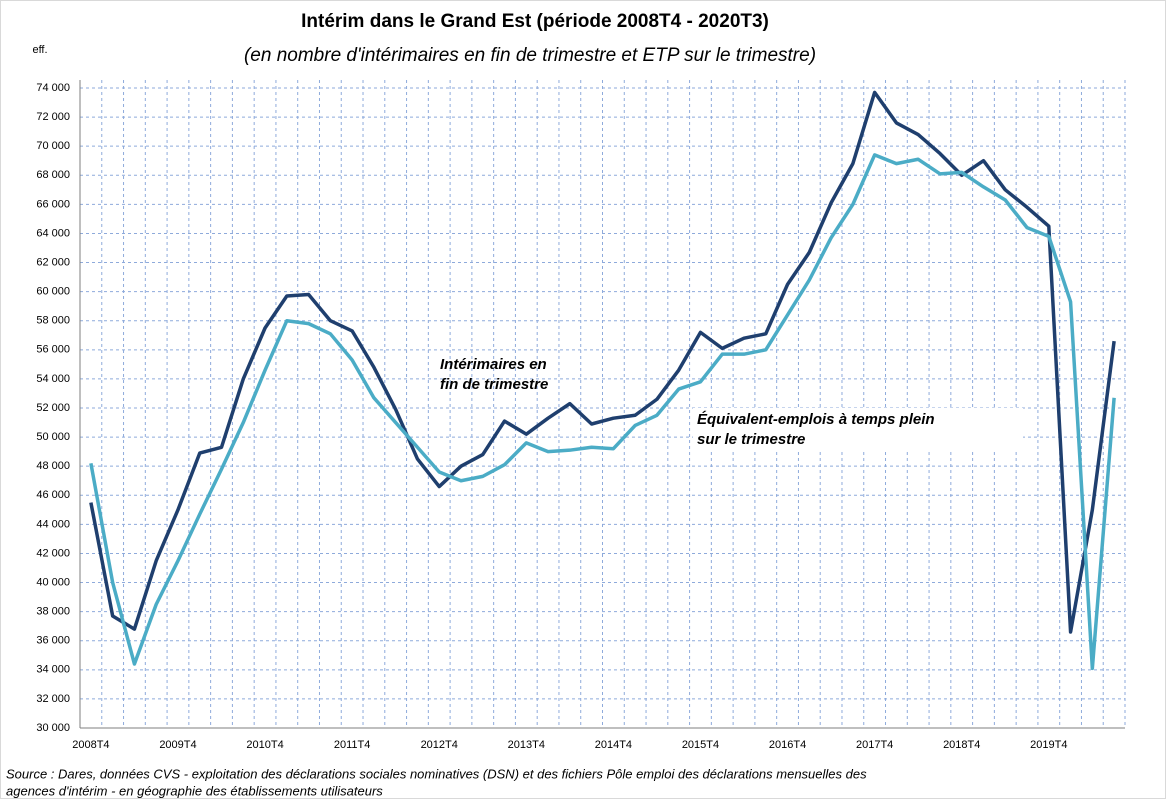 The image size is (1166, 799). I want to click on y-tick-label: 52 000, so click(53, 408).